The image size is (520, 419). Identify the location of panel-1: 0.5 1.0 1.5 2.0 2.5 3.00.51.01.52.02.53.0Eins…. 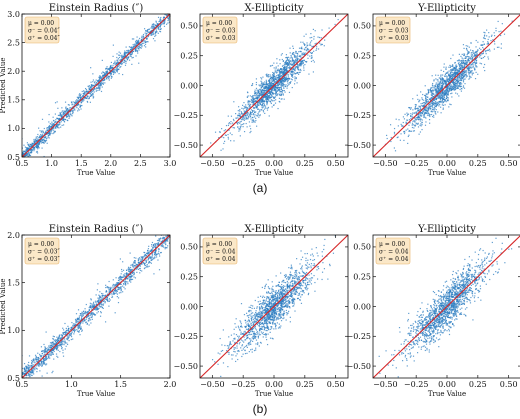
(88, 90).